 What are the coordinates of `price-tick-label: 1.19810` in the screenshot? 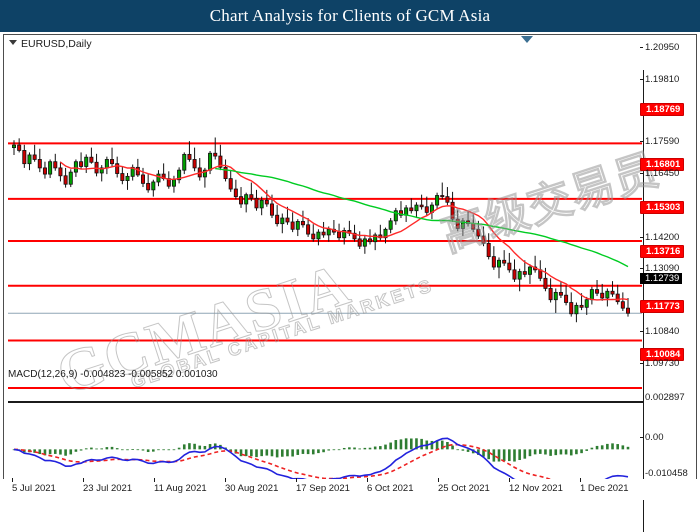 It's located at (659, 79).